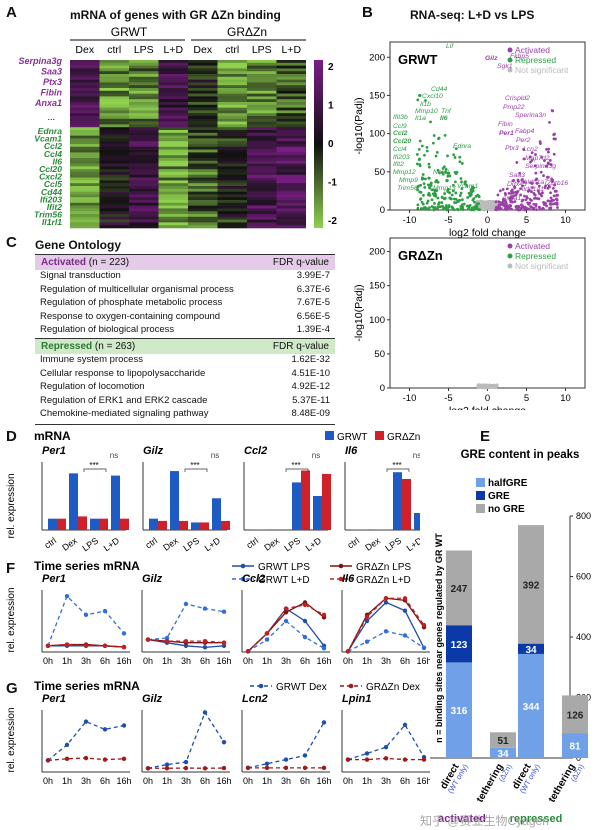  I want to click on go-qvalue: 6.37E-6, so click(313, 289).